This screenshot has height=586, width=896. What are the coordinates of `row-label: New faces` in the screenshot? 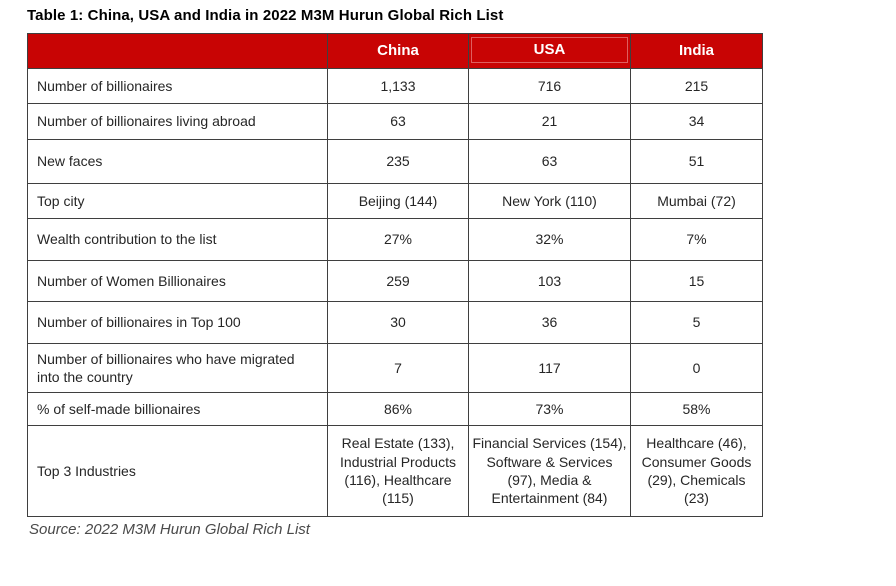 It's located at (177, 161).